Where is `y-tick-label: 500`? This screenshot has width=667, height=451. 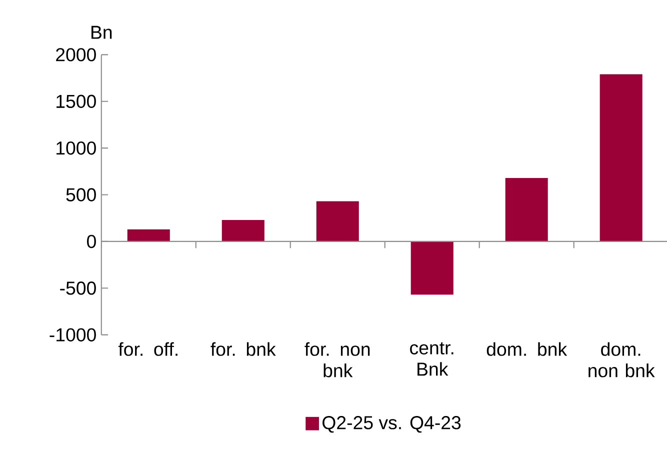 y-tick-label: 500 is located at coordinates (81, 195).